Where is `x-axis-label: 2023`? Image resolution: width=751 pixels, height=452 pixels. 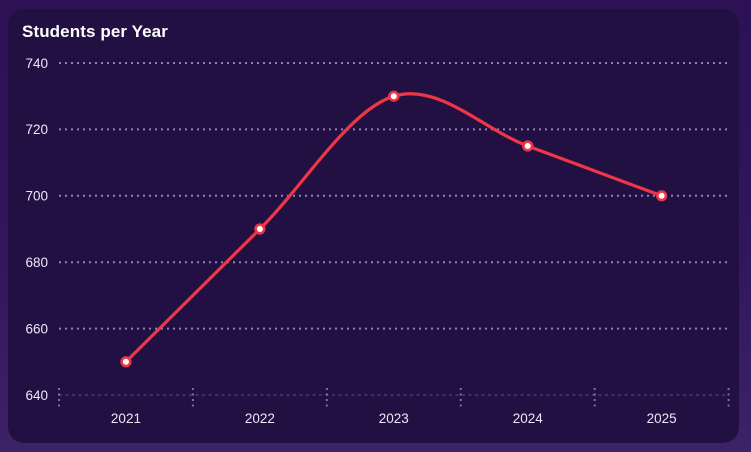
x-axis-label: 2023 is located at coordinates (394, 418).